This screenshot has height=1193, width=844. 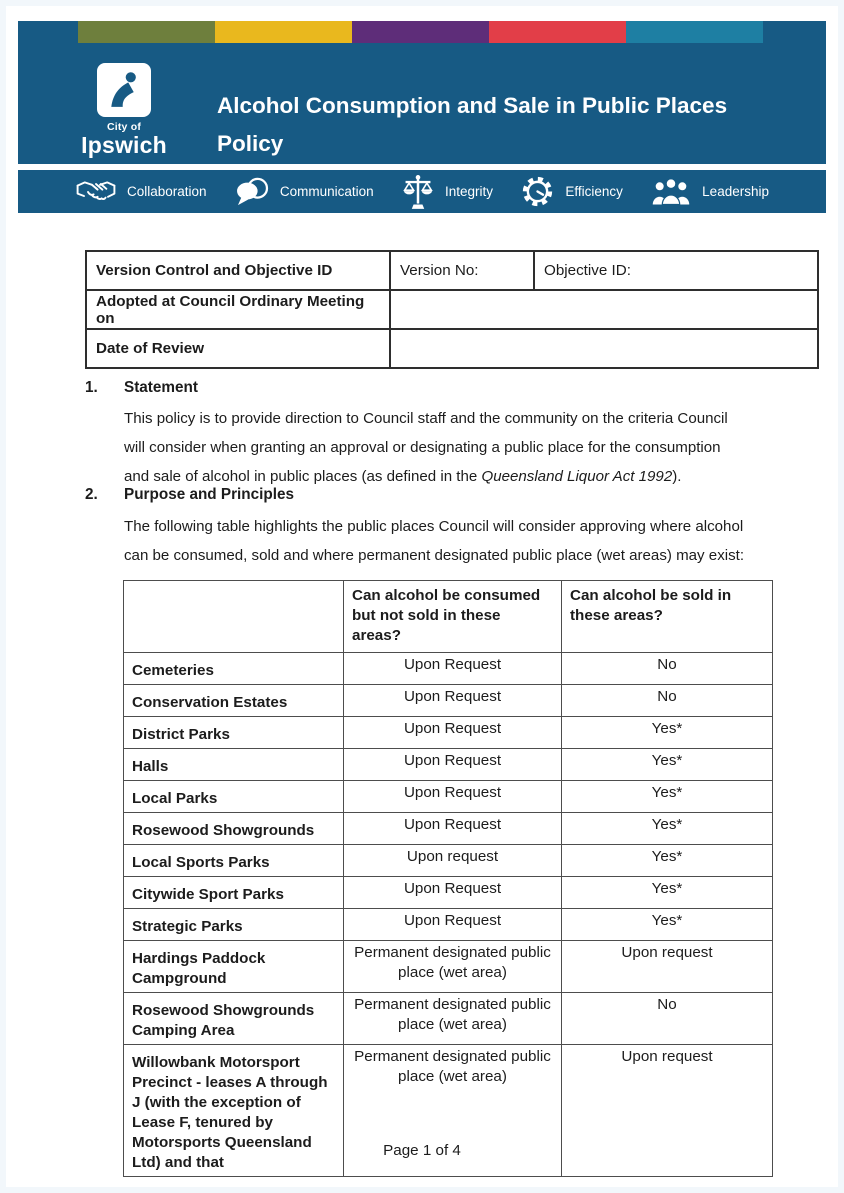 I want to click on place-cell: District Parks, so click(x=233, y=732).